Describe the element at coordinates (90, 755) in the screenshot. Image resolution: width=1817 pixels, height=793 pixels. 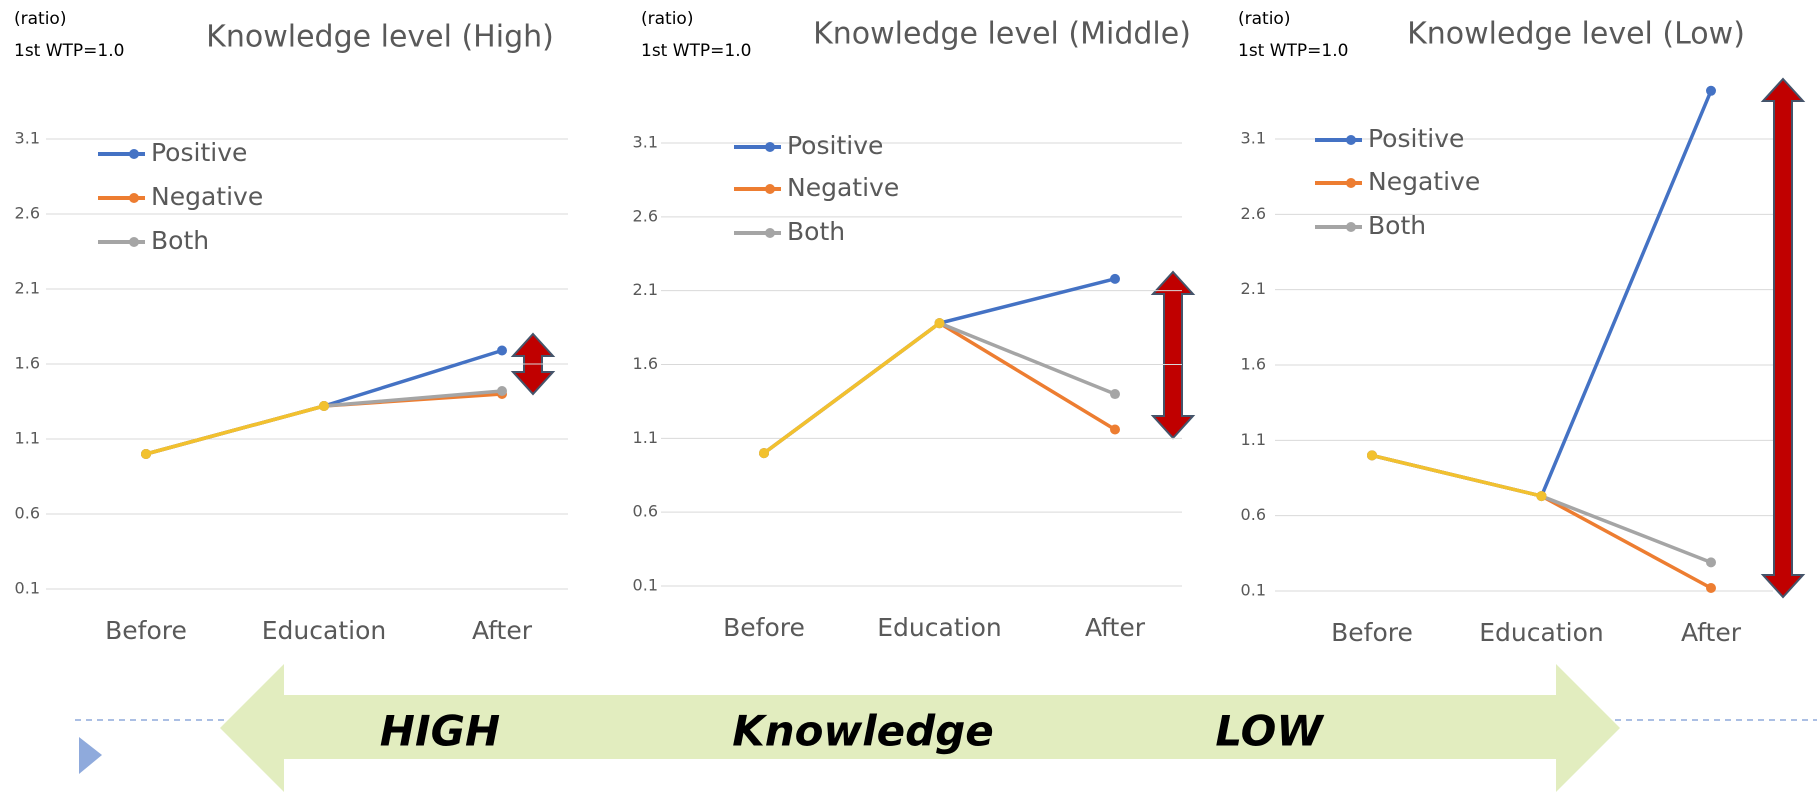
I see `bullet` at that location.